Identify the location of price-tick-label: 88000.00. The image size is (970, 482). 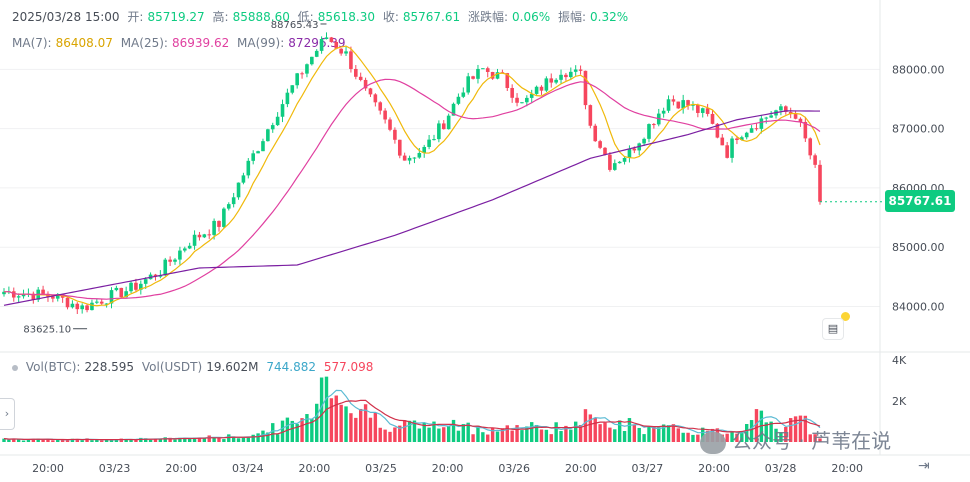
(918, 69).